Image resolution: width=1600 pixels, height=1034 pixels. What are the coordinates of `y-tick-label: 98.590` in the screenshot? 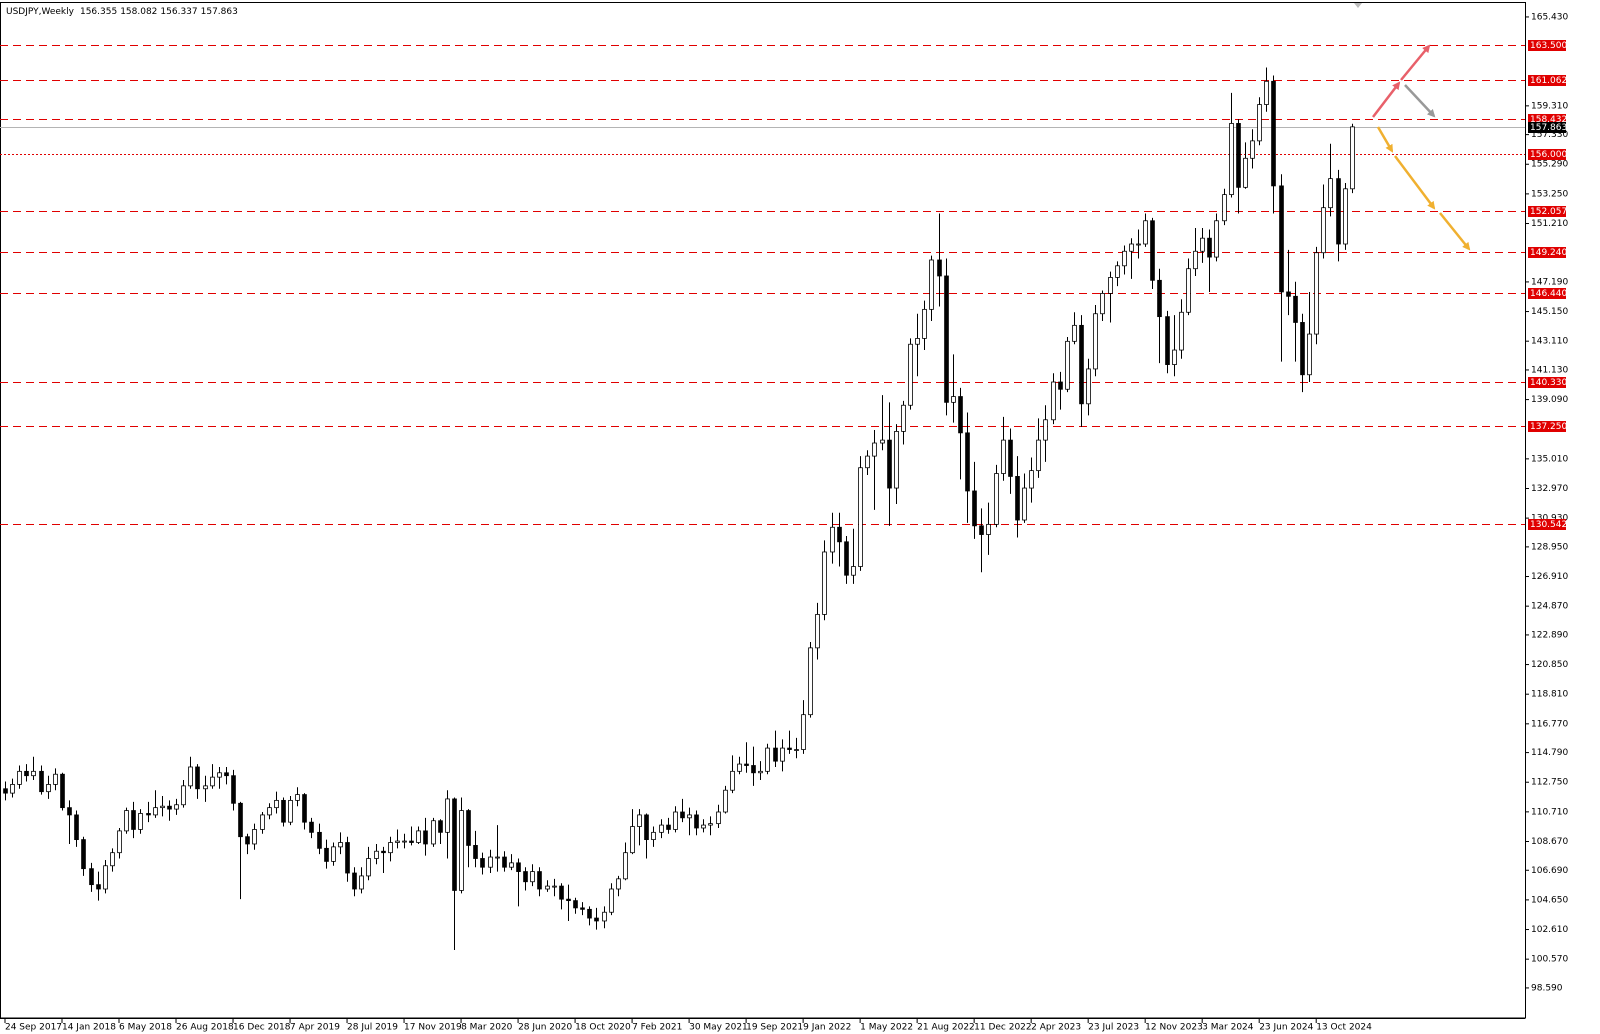 It's located at (1547, 988).